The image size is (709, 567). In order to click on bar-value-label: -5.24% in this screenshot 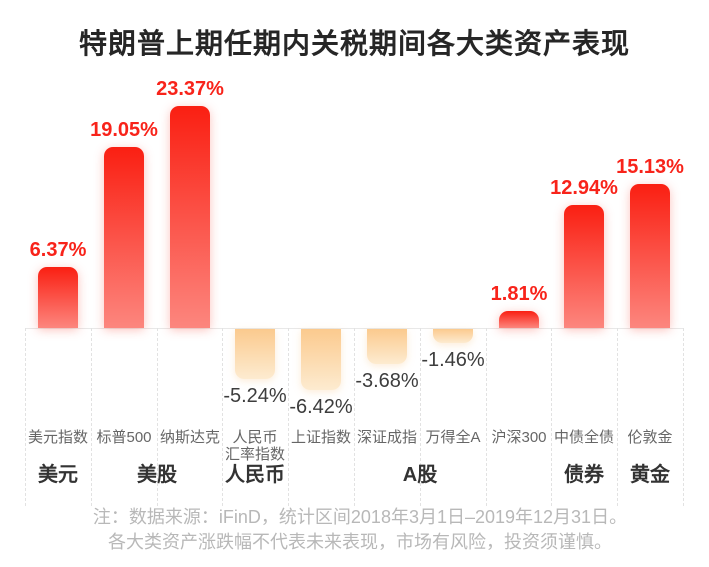, I will do `click(255, 396)`.